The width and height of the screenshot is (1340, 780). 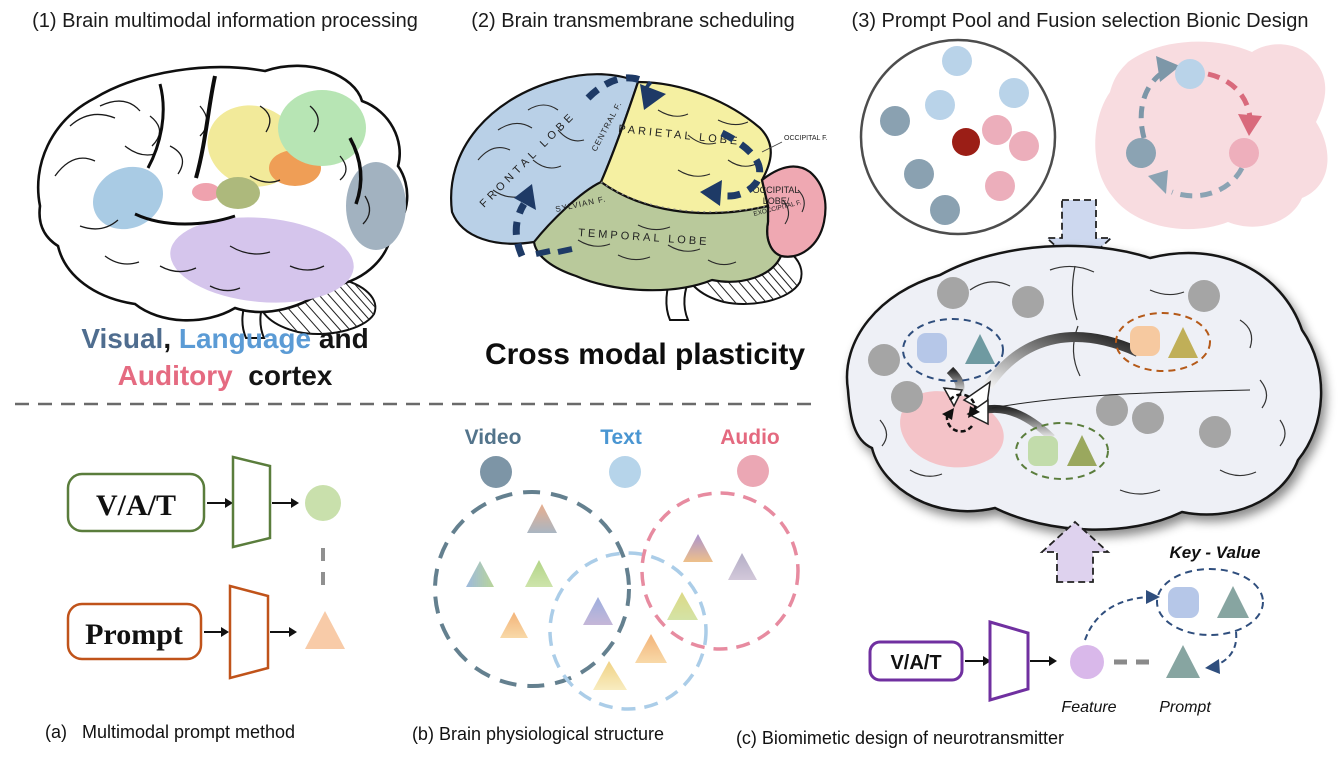 I want to click on region-purple-temporal, so click(x=262, y=260).